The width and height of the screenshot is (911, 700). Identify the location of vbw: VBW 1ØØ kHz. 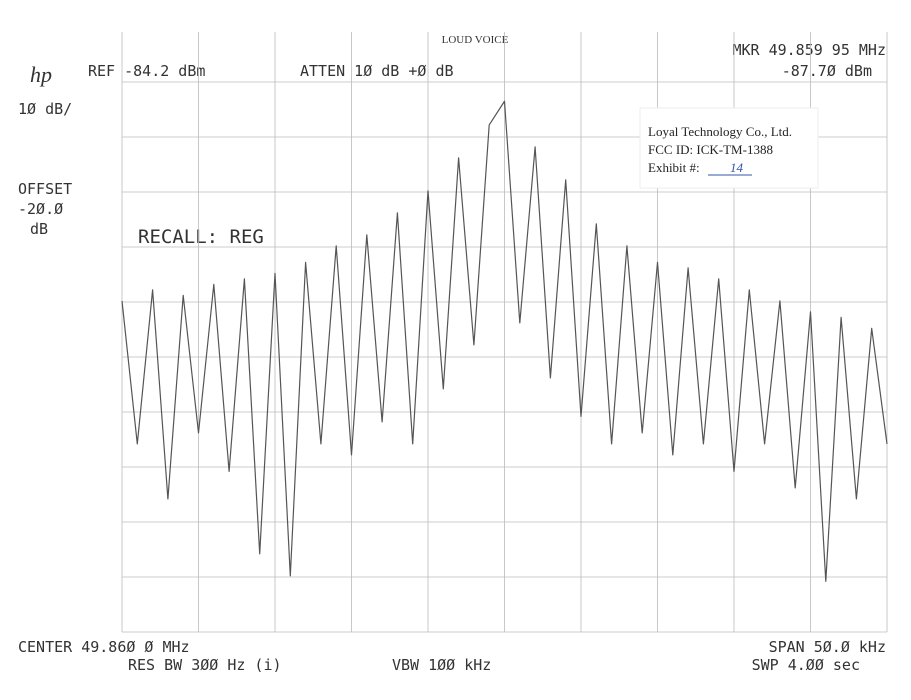
(441, 665).